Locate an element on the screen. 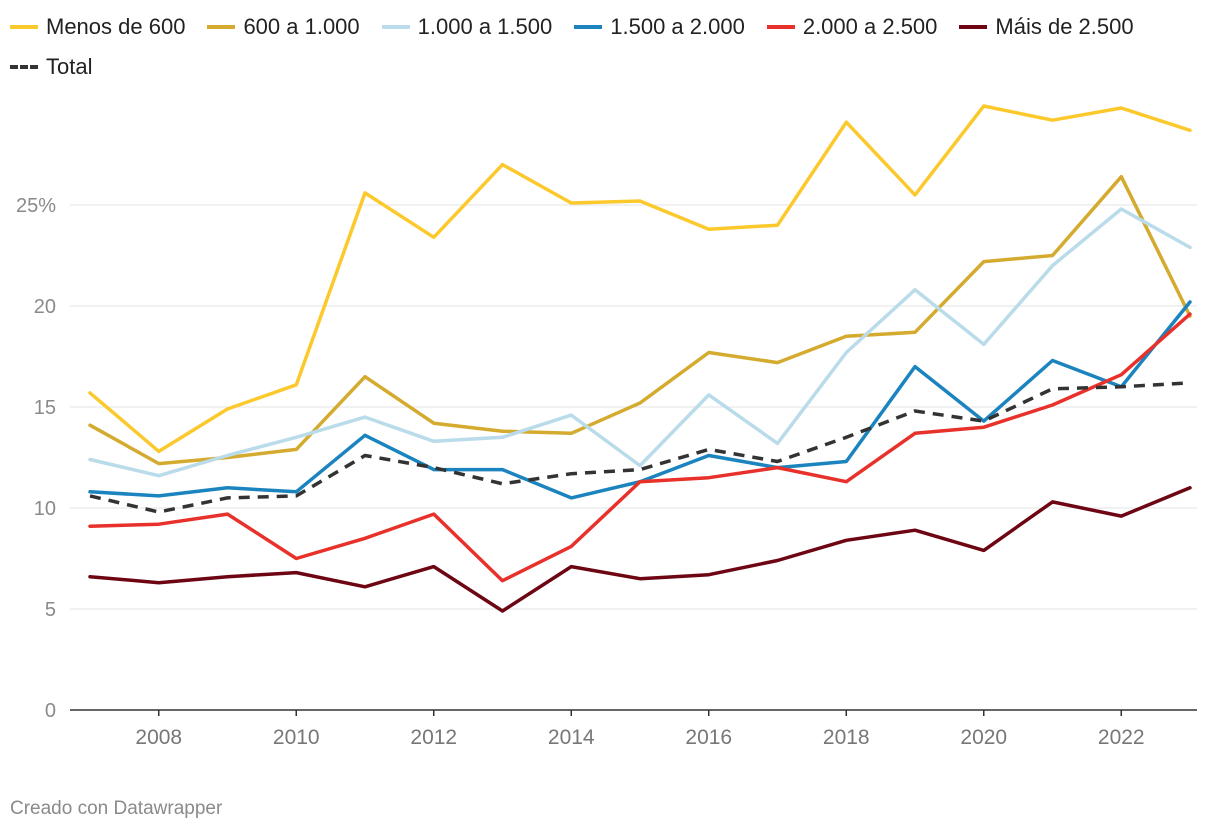  legend-label: 1.500 a 2.000 is located at coordinates (677, 26).